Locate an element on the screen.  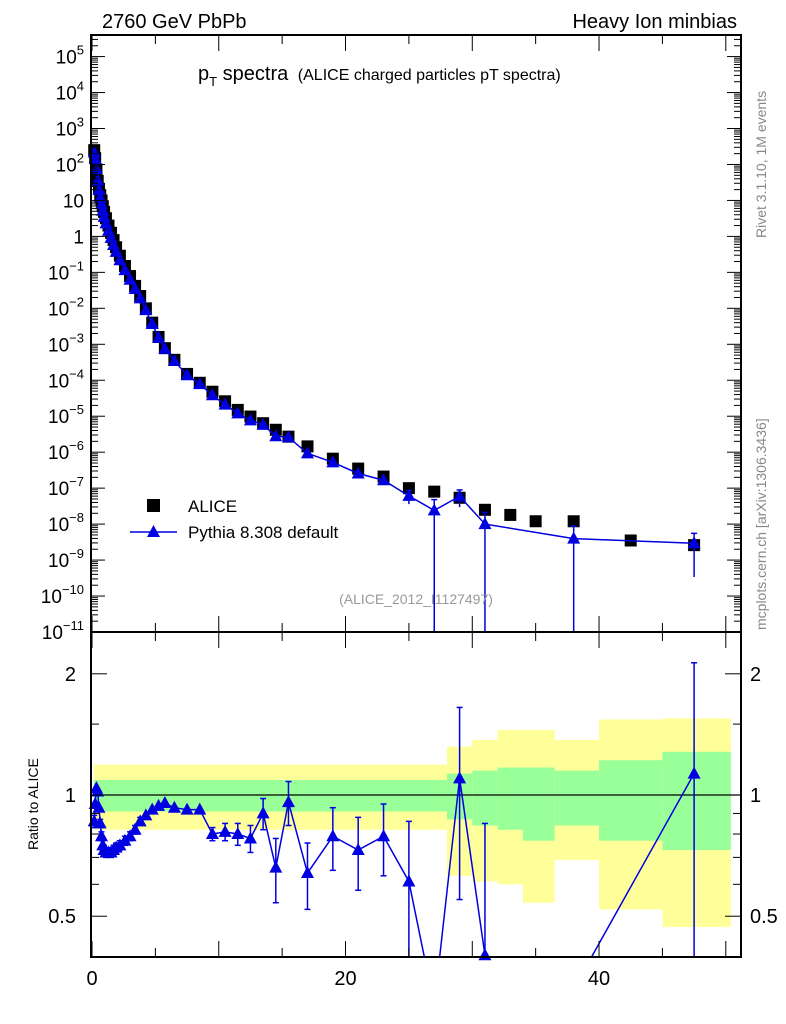
y-tick-label: 10⁻⁴ is located at coordinates (66, 379).